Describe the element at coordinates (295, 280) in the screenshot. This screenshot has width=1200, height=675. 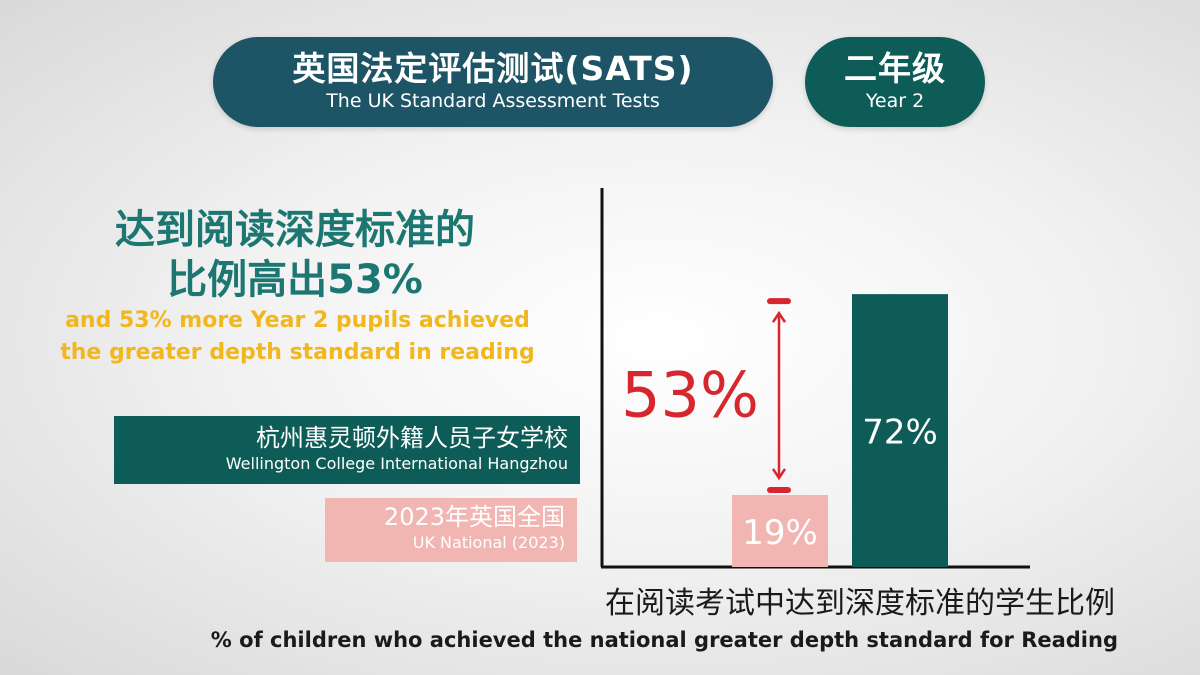
I see `headline-zh-line2: 比例高出53%` at that location.